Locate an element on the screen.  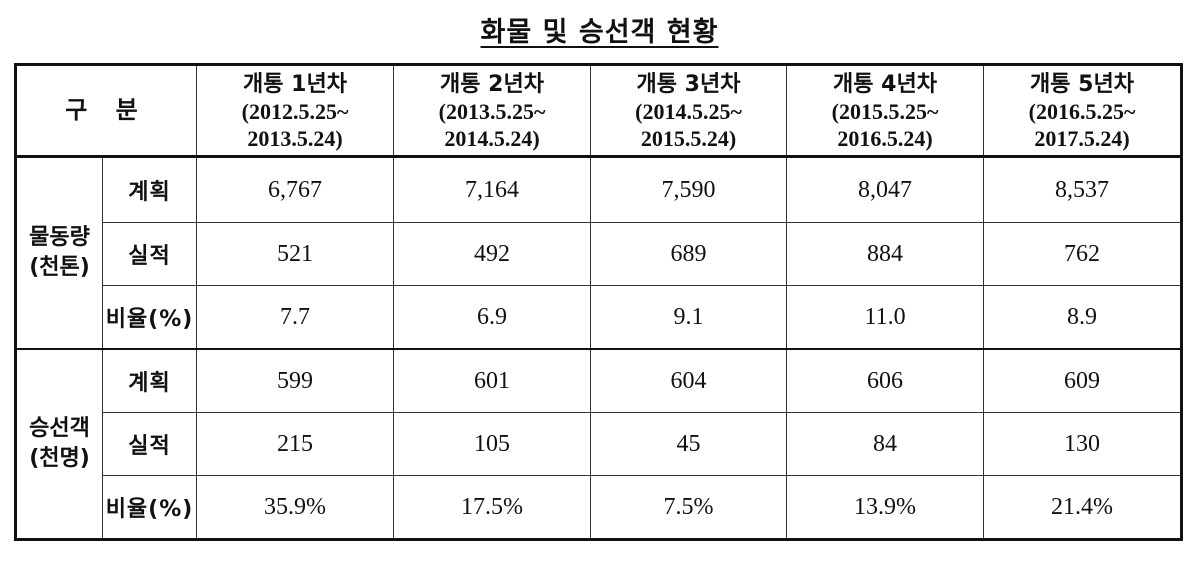
table-row: 비율(%) 35.9% 17.5% 7.5% 13.9% 21.4% is located at coordinates (599, 507).